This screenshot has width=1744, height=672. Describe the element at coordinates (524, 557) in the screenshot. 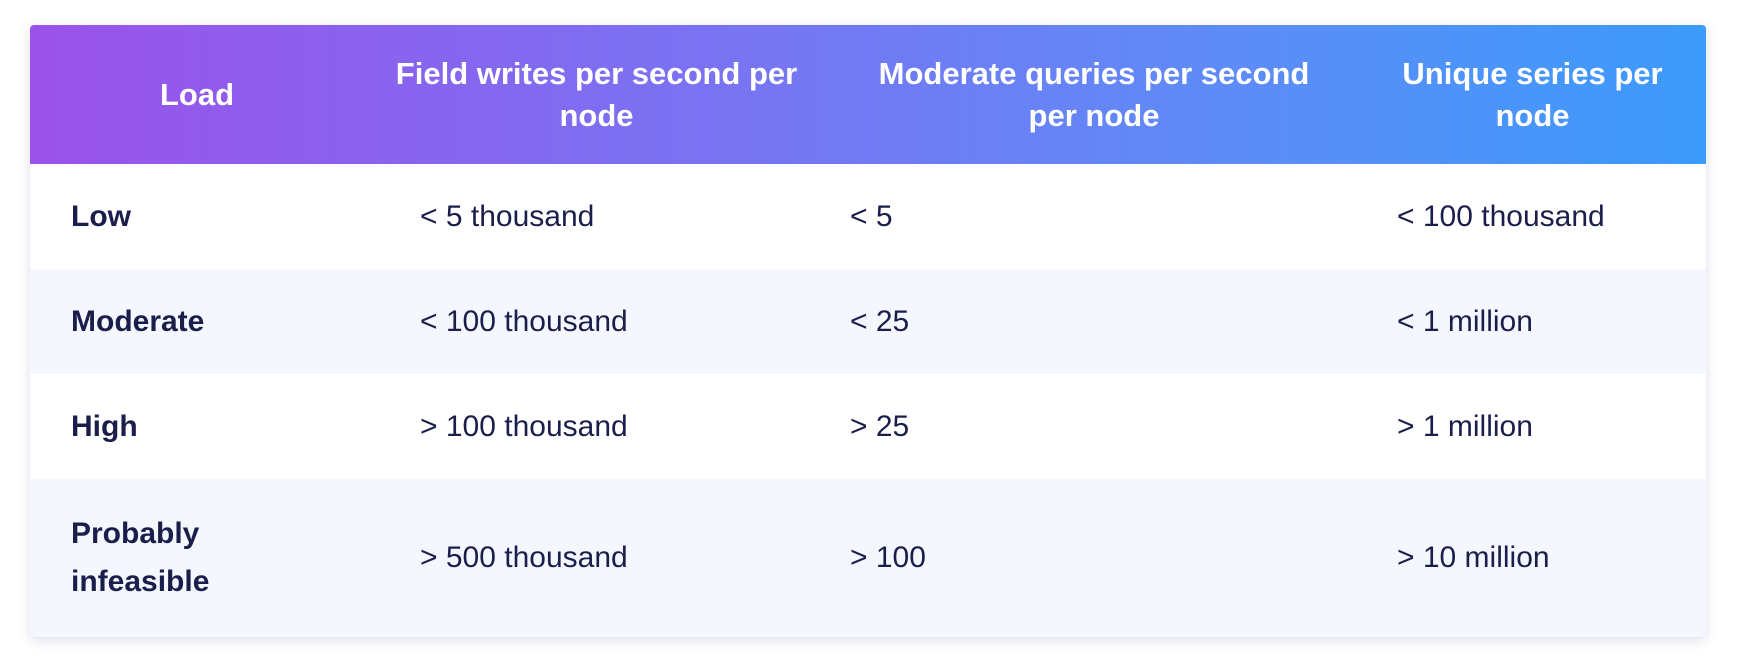

I see `cell-field-writes: > 500 thousand` at that location.